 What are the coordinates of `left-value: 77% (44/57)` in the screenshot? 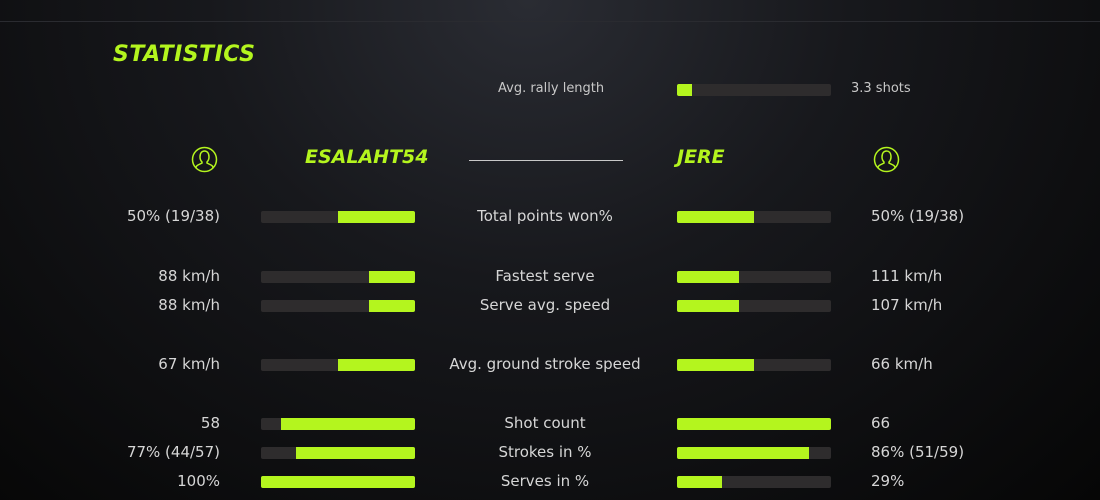 It's located at (173, 452).